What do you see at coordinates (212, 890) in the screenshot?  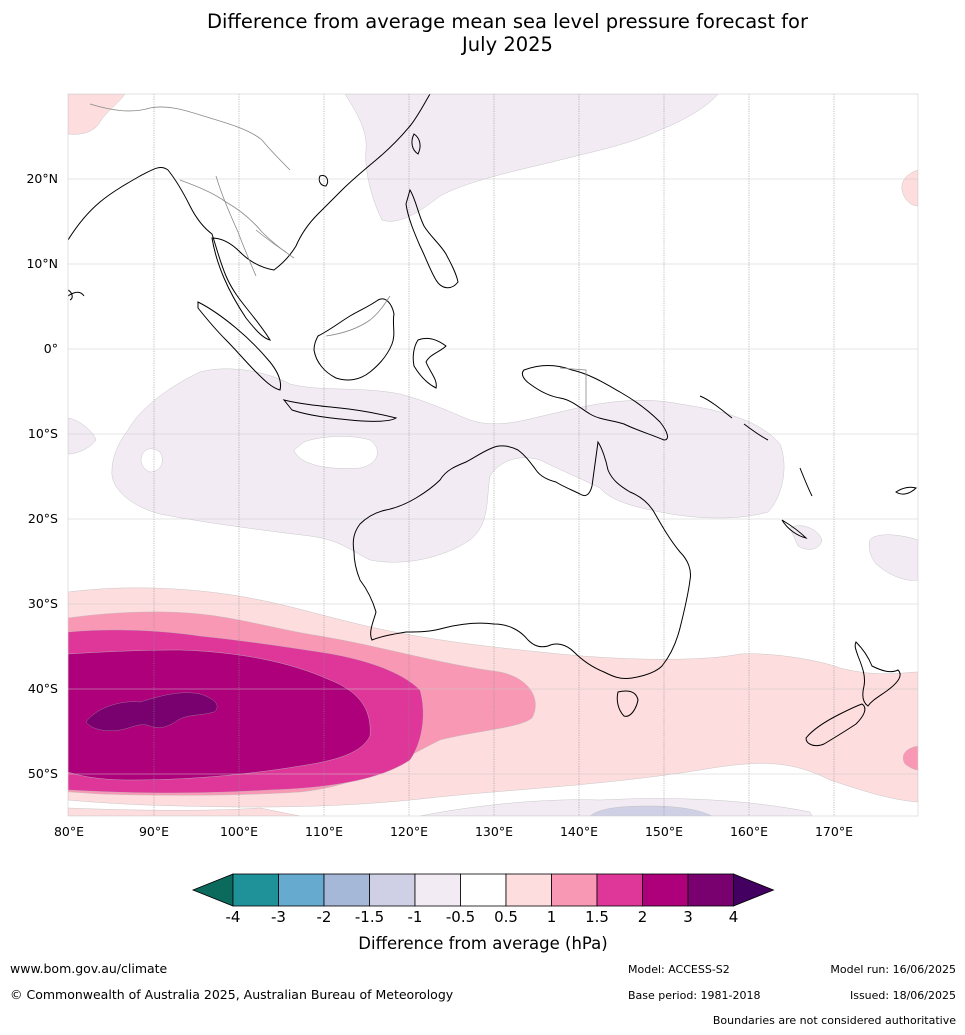 I see `colorbar-arrow-low` at bounding box center [212, 890].